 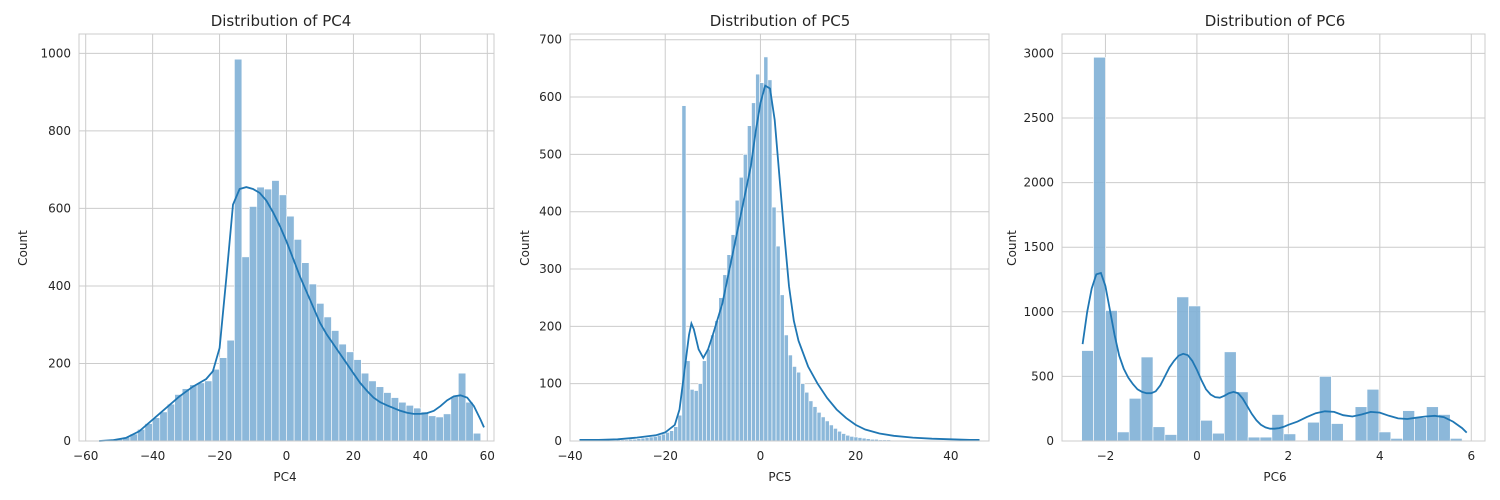 What do you see at coordinates (59, 208) in the screenshot?
I see `y-tick-label: 600` at bounding box center [59, 208].